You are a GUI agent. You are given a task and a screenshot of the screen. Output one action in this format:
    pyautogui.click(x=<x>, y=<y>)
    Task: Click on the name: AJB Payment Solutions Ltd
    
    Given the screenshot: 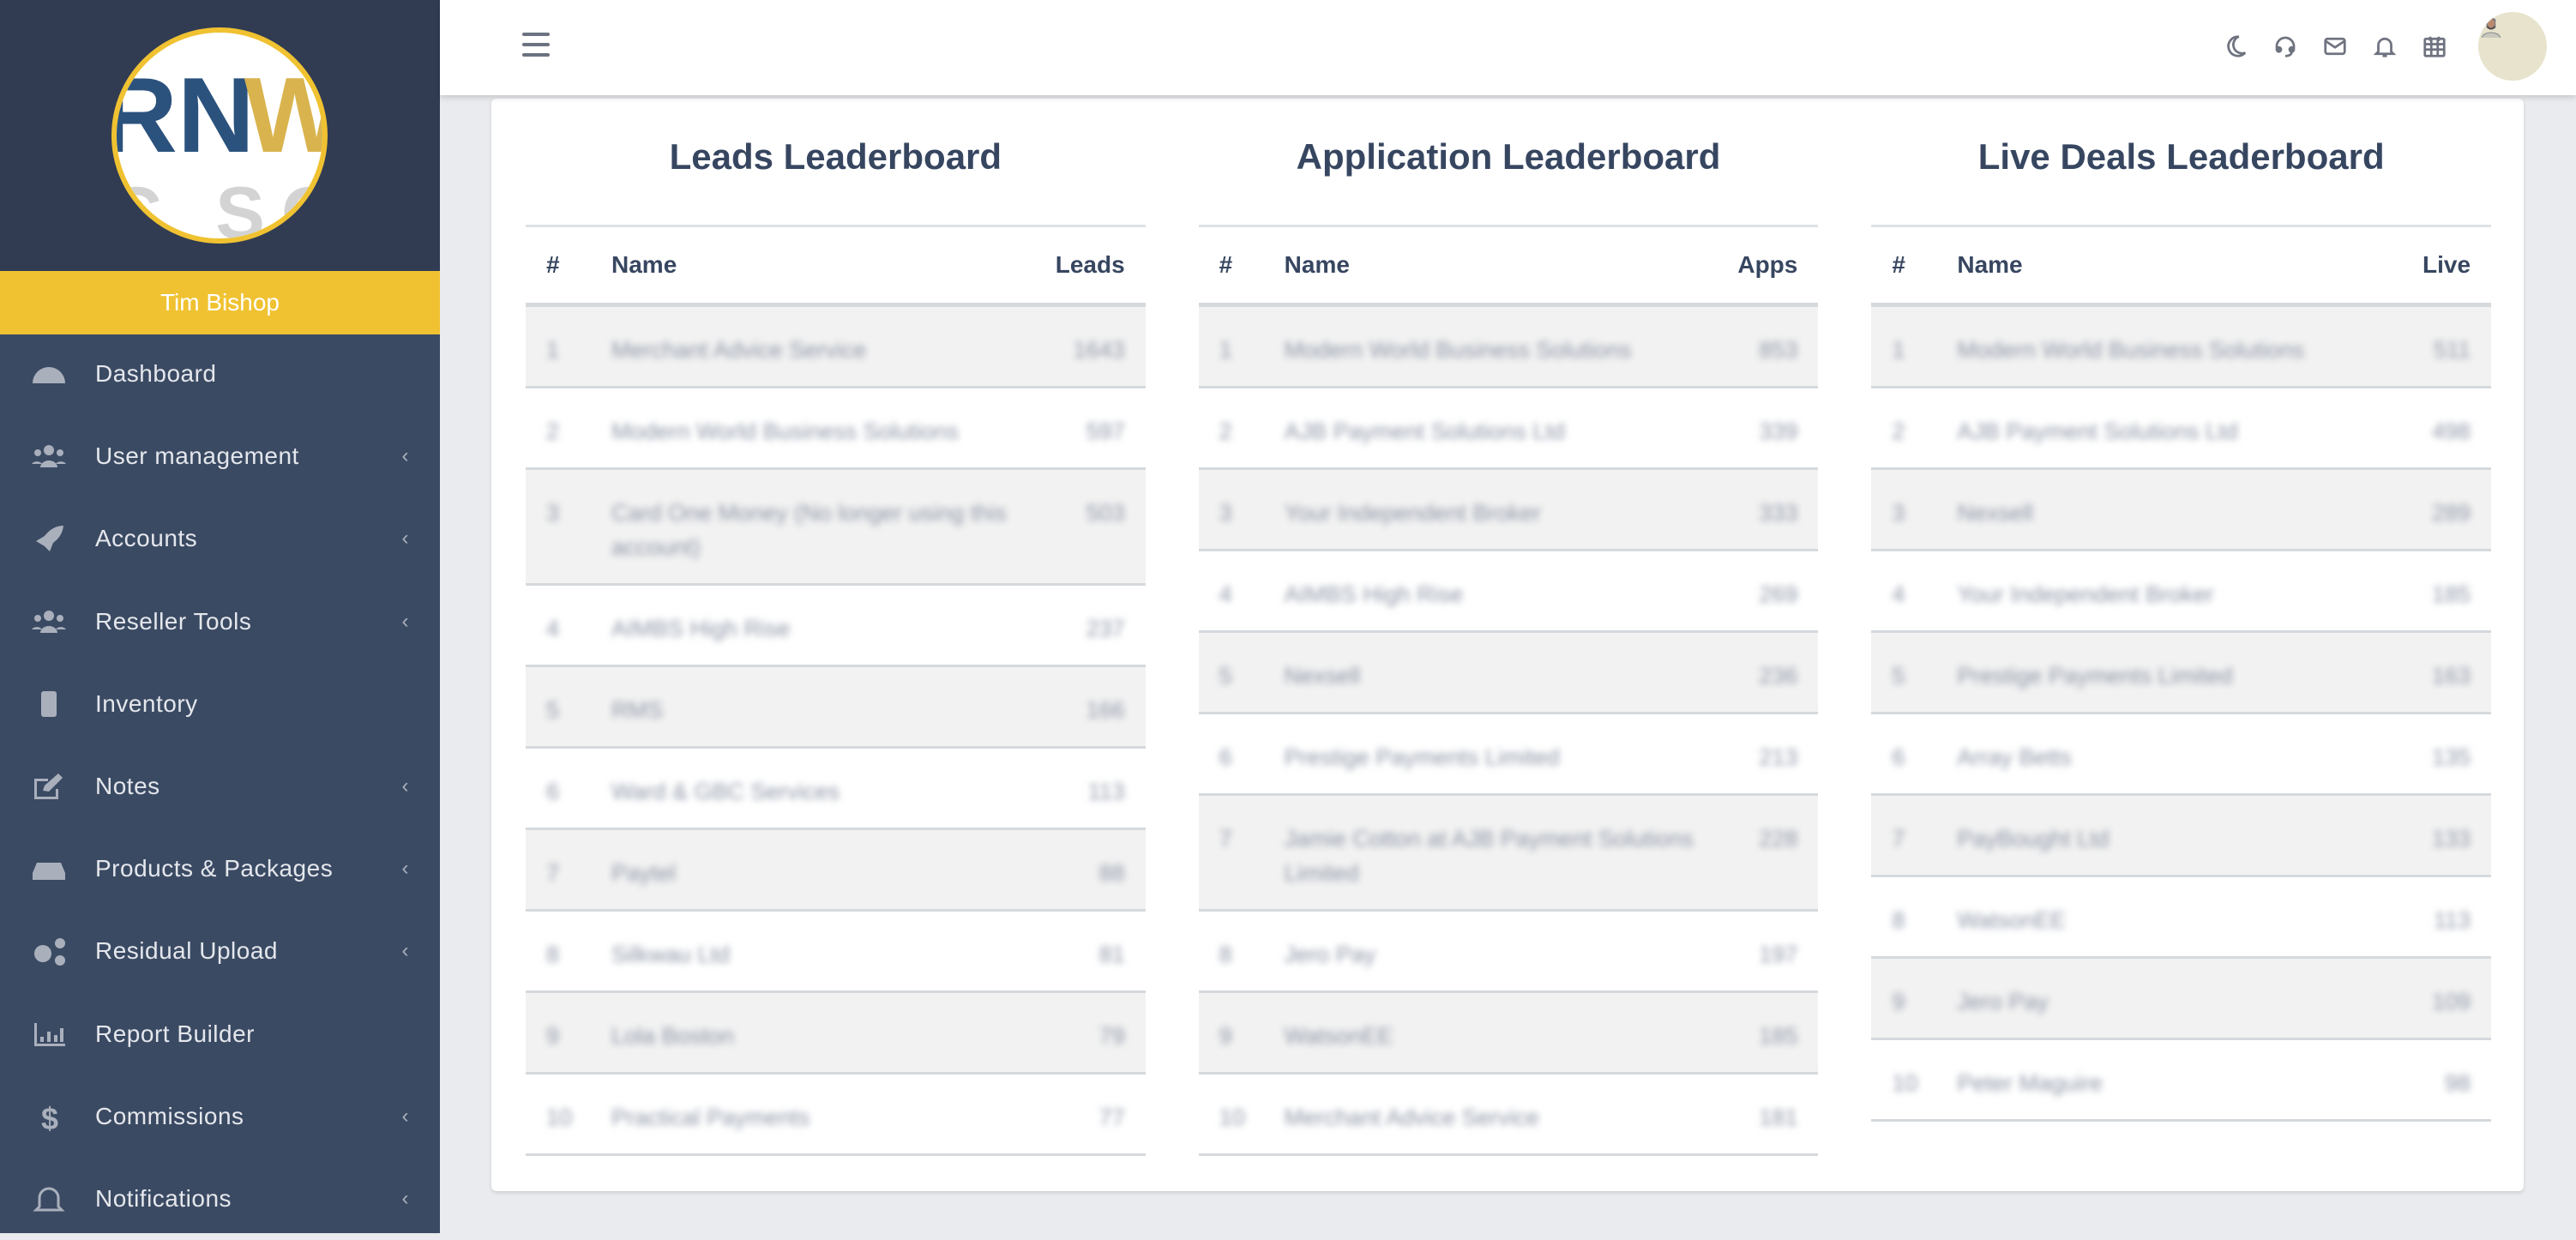 What is the action you would take?
    pyautogui.click(x=2097, y=431)
    